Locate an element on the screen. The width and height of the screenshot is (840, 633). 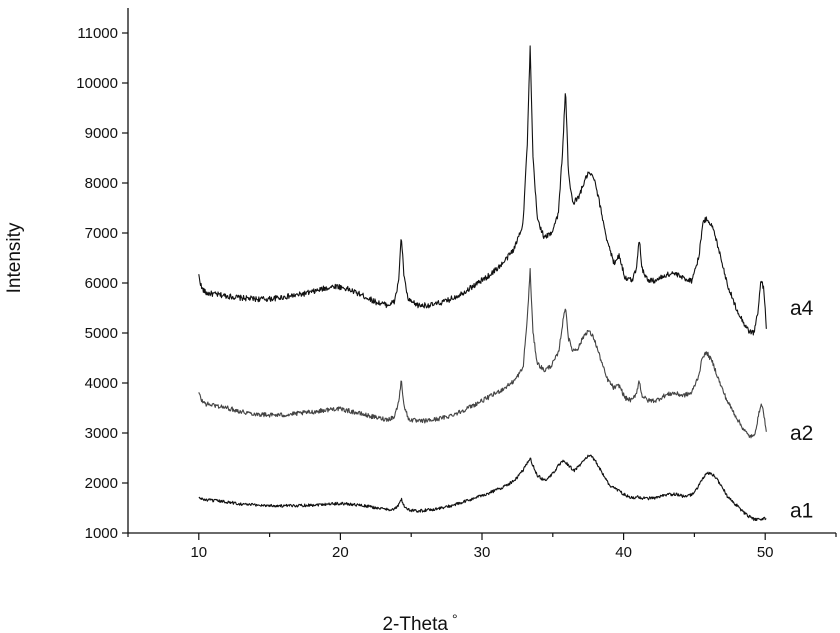
x-tick-label: 30 is located at coordinates (482, 552).